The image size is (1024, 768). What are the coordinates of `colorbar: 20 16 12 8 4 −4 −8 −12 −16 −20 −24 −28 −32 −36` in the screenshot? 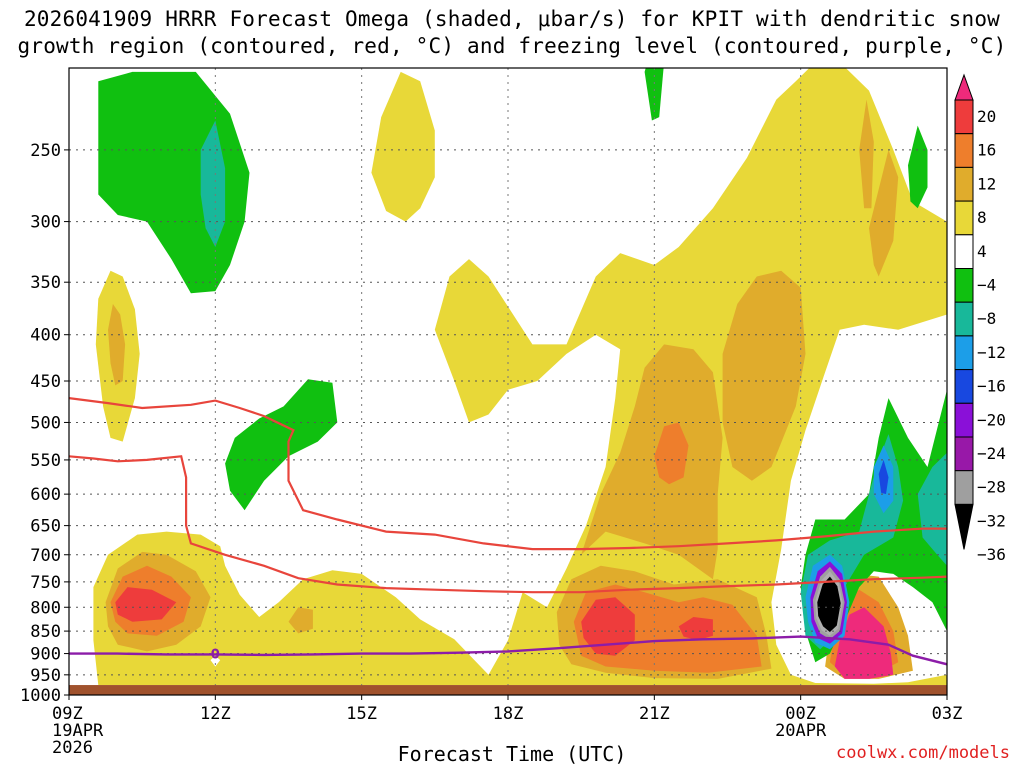 It's located at (980, 318).